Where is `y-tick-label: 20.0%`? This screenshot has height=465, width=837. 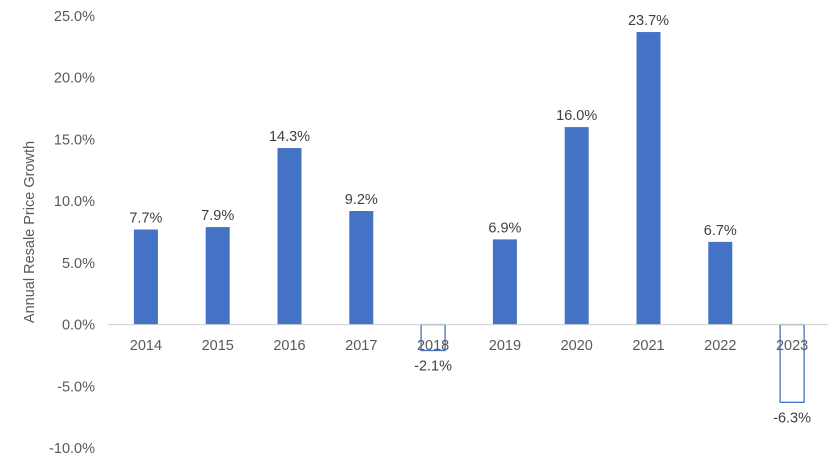 y-tick-label: 20.0% is located at coordinates (74, 79).